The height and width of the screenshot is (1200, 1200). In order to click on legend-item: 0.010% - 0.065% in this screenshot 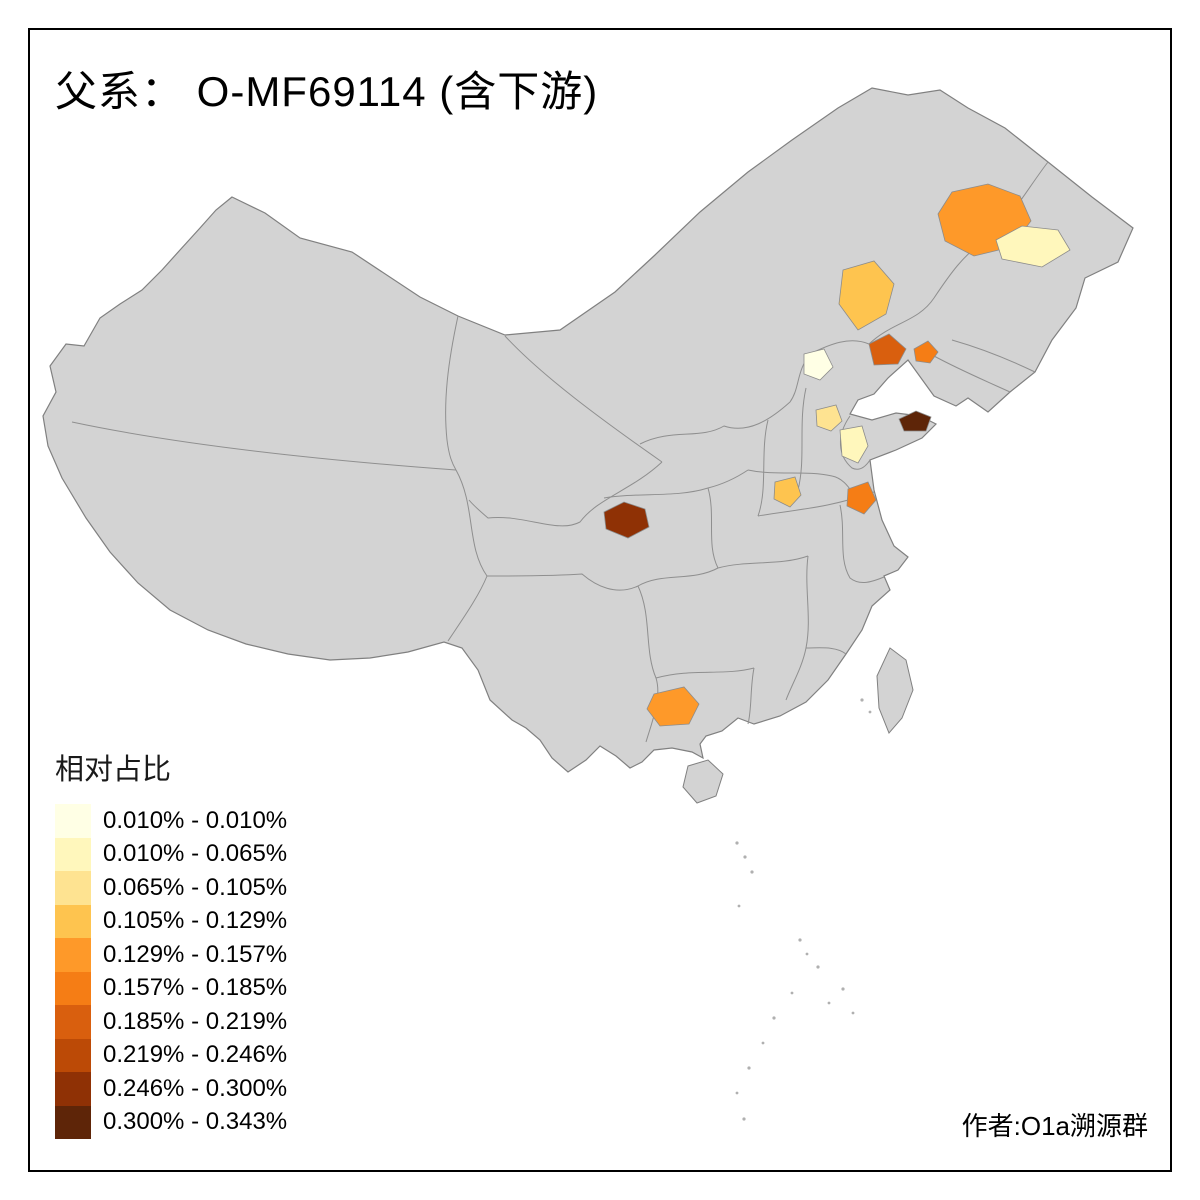, I will do `click(171, 854)`.